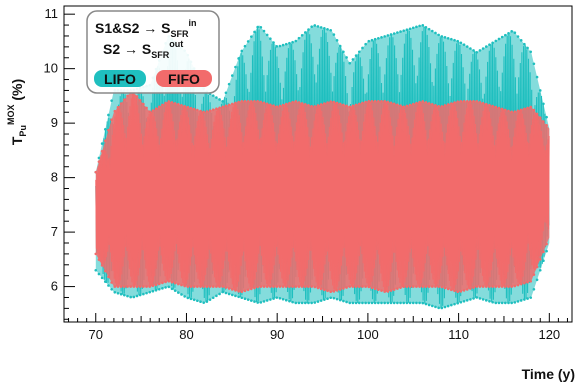  I want to click on y-tick-label: 11, so click(52, 13).